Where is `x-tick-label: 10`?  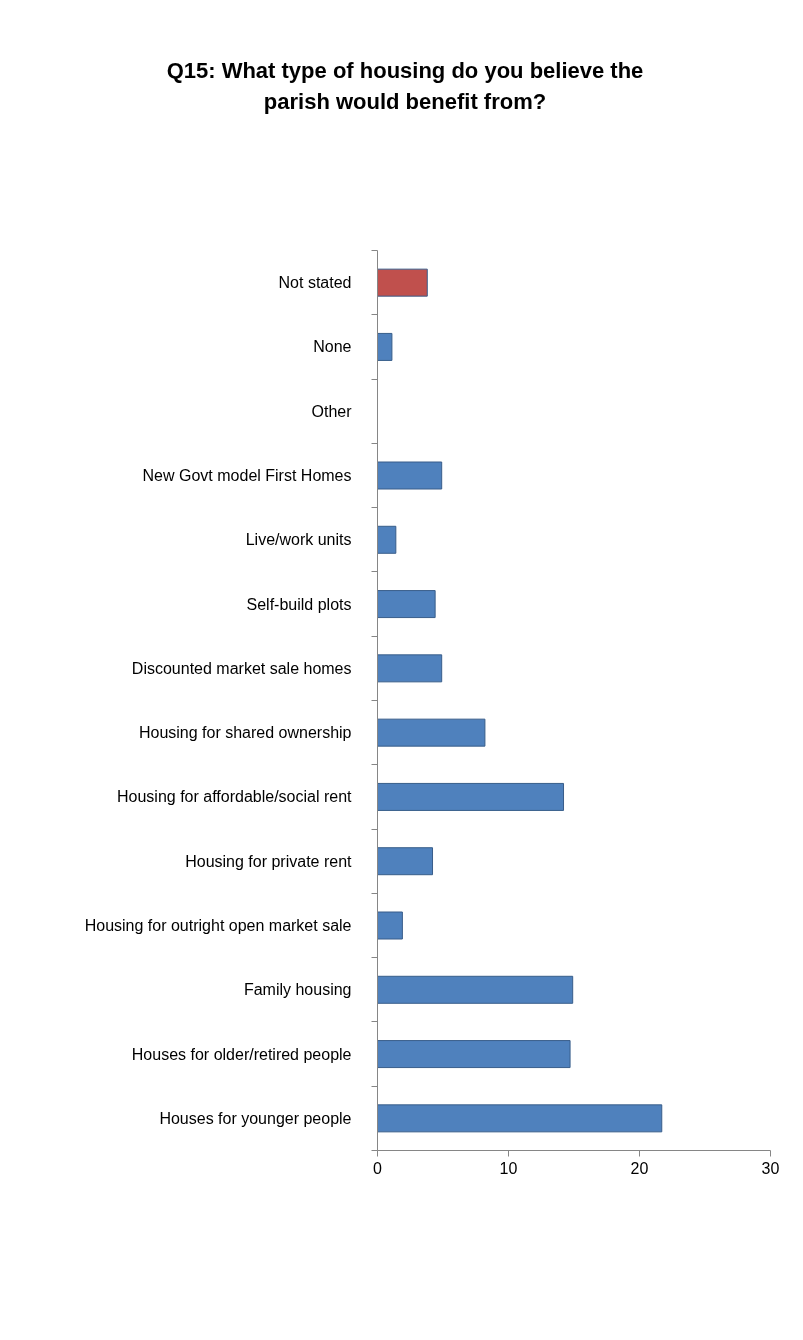
x-tick-label: 10 is located at coordinates (508, 1168).